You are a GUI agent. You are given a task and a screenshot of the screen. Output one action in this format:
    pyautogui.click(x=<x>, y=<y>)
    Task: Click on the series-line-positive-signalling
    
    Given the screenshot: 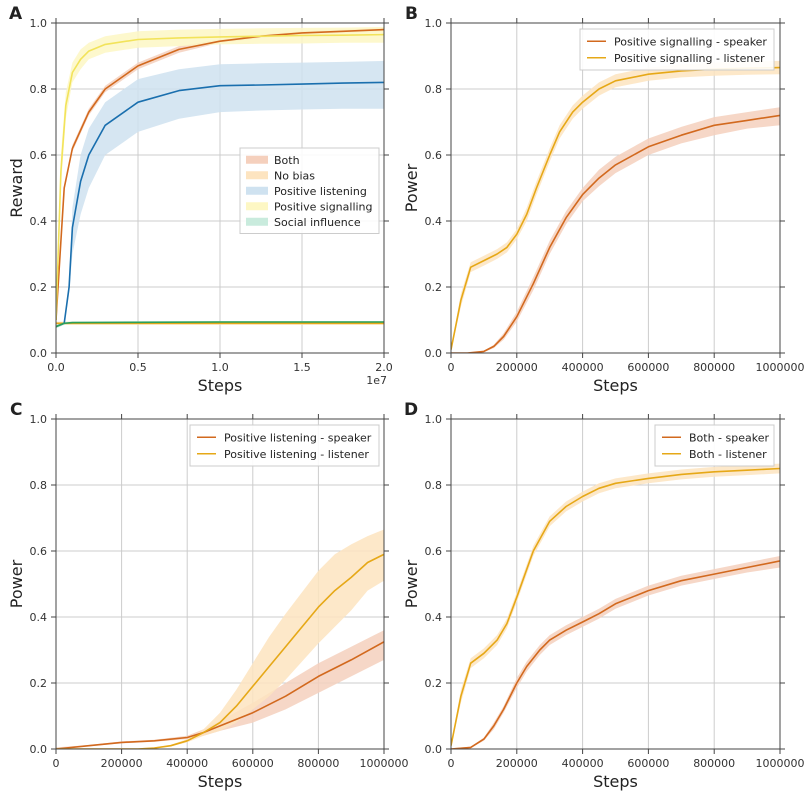 What is the action you would take?
    pyautogui.click(x=220, y=177)
    